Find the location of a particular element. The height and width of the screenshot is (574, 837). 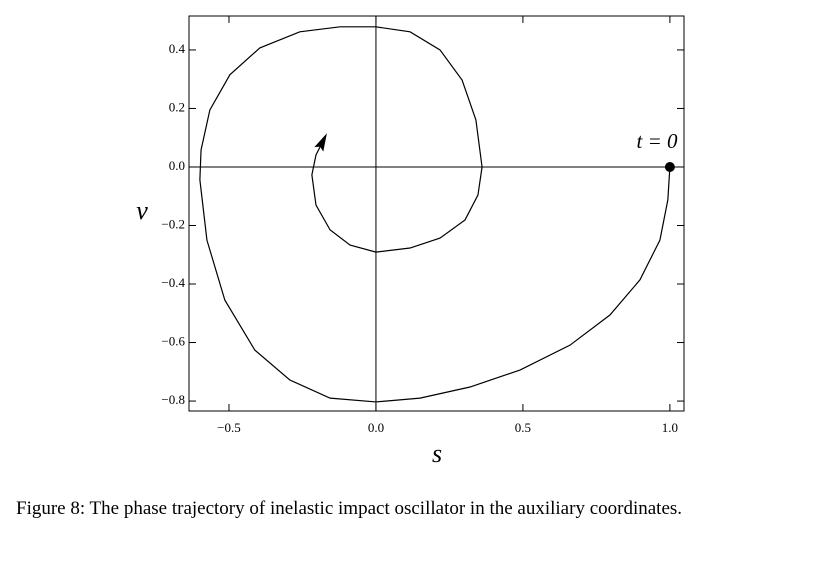

x-tick-label: −0.5 is located at coordinates (229, 427).